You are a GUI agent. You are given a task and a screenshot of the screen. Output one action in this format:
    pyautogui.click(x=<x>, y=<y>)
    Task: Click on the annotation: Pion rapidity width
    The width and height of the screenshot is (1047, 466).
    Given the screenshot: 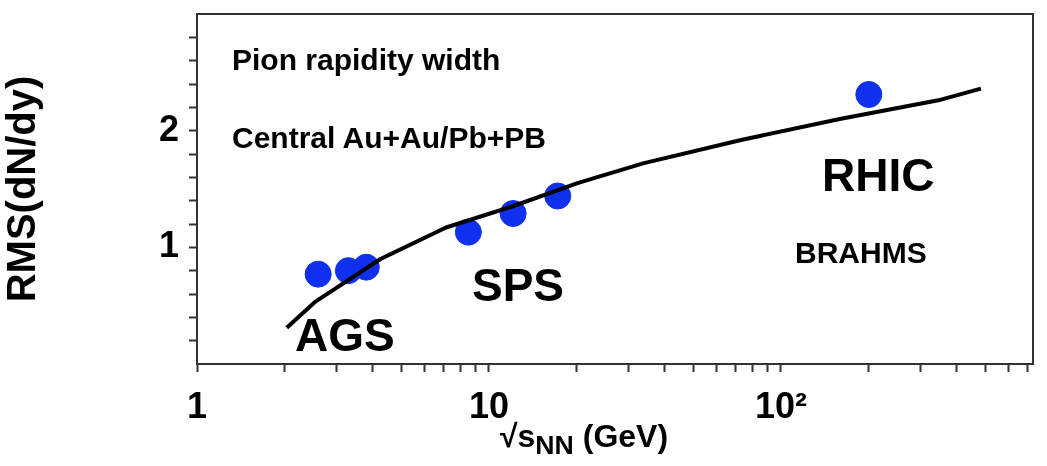 What is the action you would take?
    pyautogui.click(x=366, y=60)
    